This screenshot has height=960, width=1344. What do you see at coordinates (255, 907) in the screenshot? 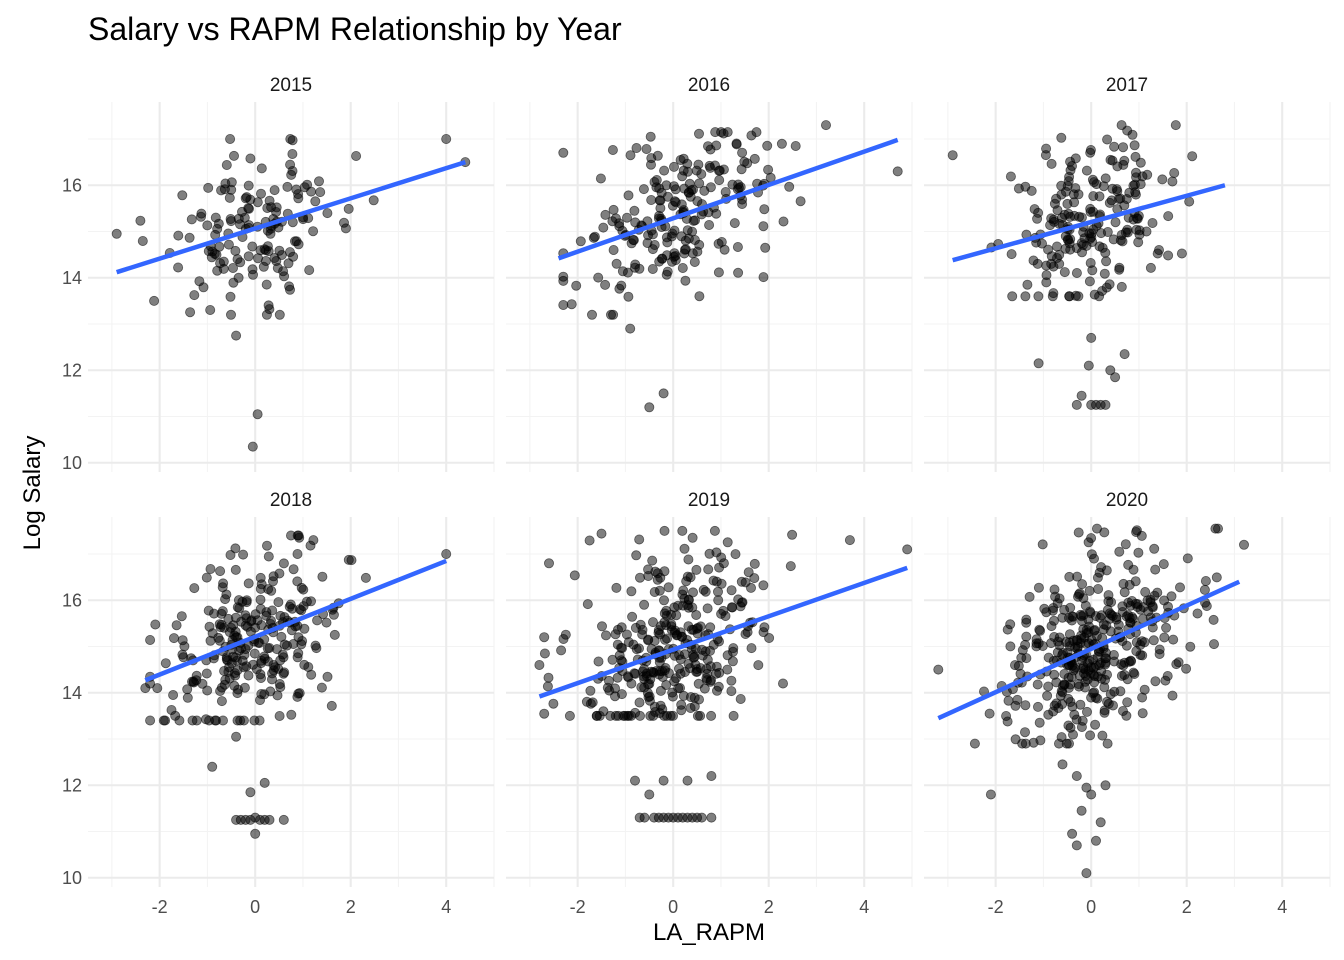
I see `x-tick-label: 0` at bounding box center [255, 907].